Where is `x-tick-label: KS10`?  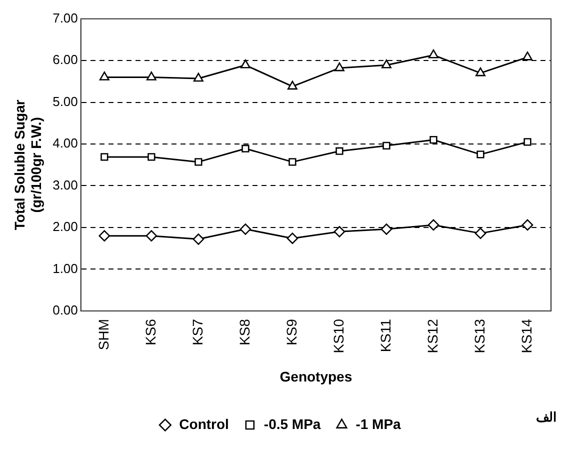 x-tick-label: KS10 is located at coordinates (338, 336).